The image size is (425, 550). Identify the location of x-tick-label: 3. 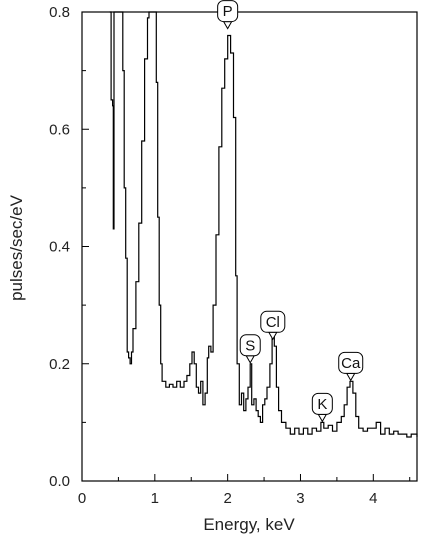
(300, 498).